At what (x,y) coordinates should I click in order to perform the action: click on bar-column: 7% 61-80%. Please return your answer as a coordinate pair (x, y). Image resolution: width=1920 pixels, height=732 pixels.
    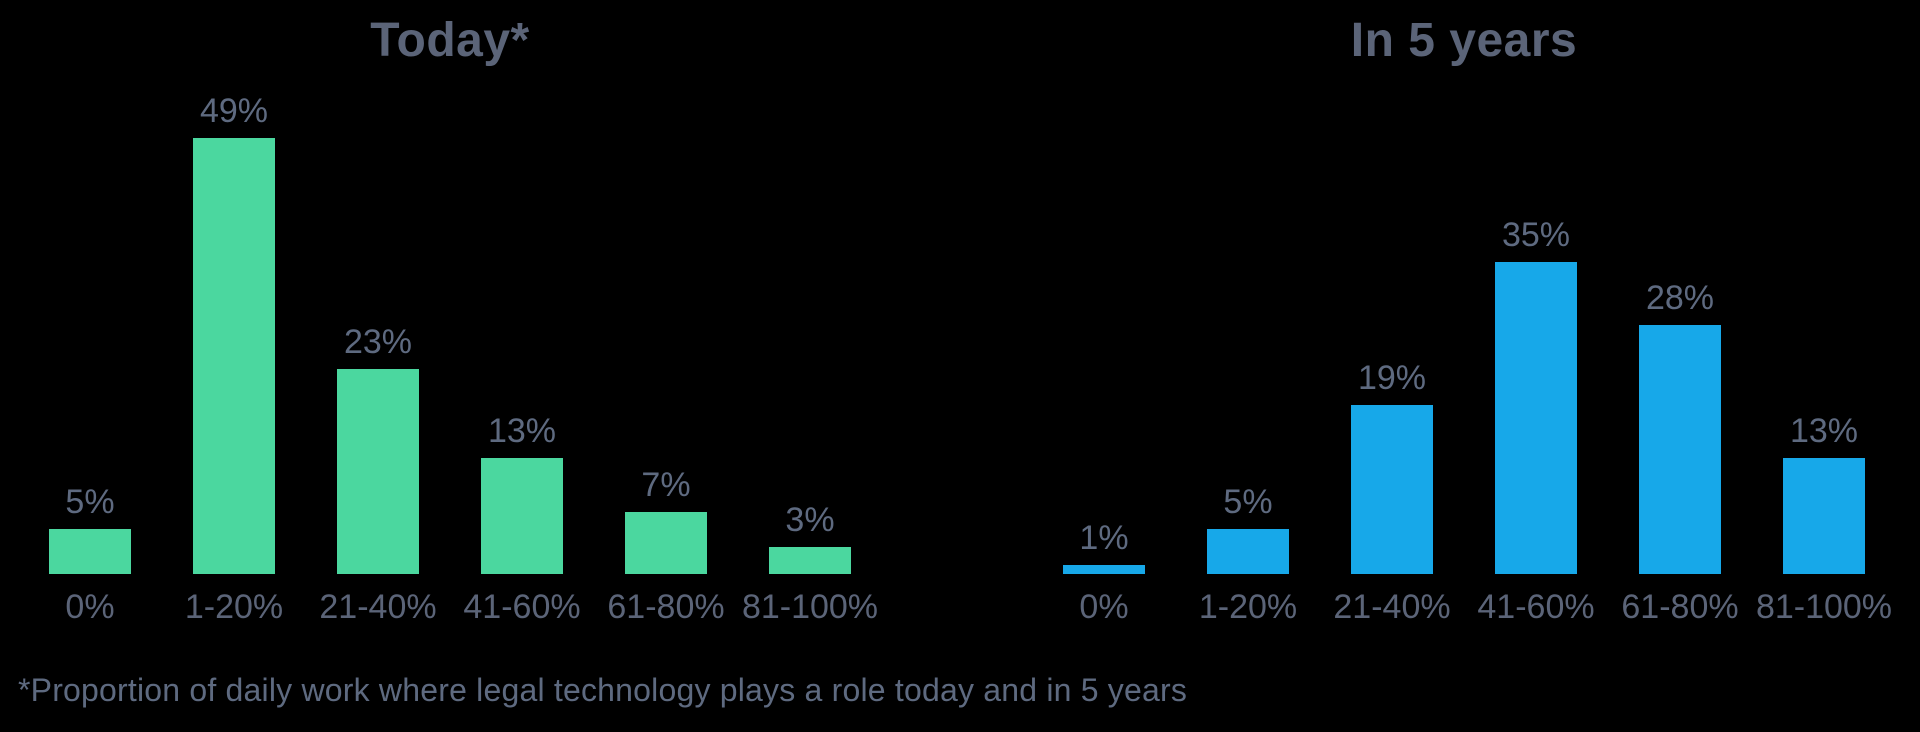
    Looking at the image, I should click on (666, 352).